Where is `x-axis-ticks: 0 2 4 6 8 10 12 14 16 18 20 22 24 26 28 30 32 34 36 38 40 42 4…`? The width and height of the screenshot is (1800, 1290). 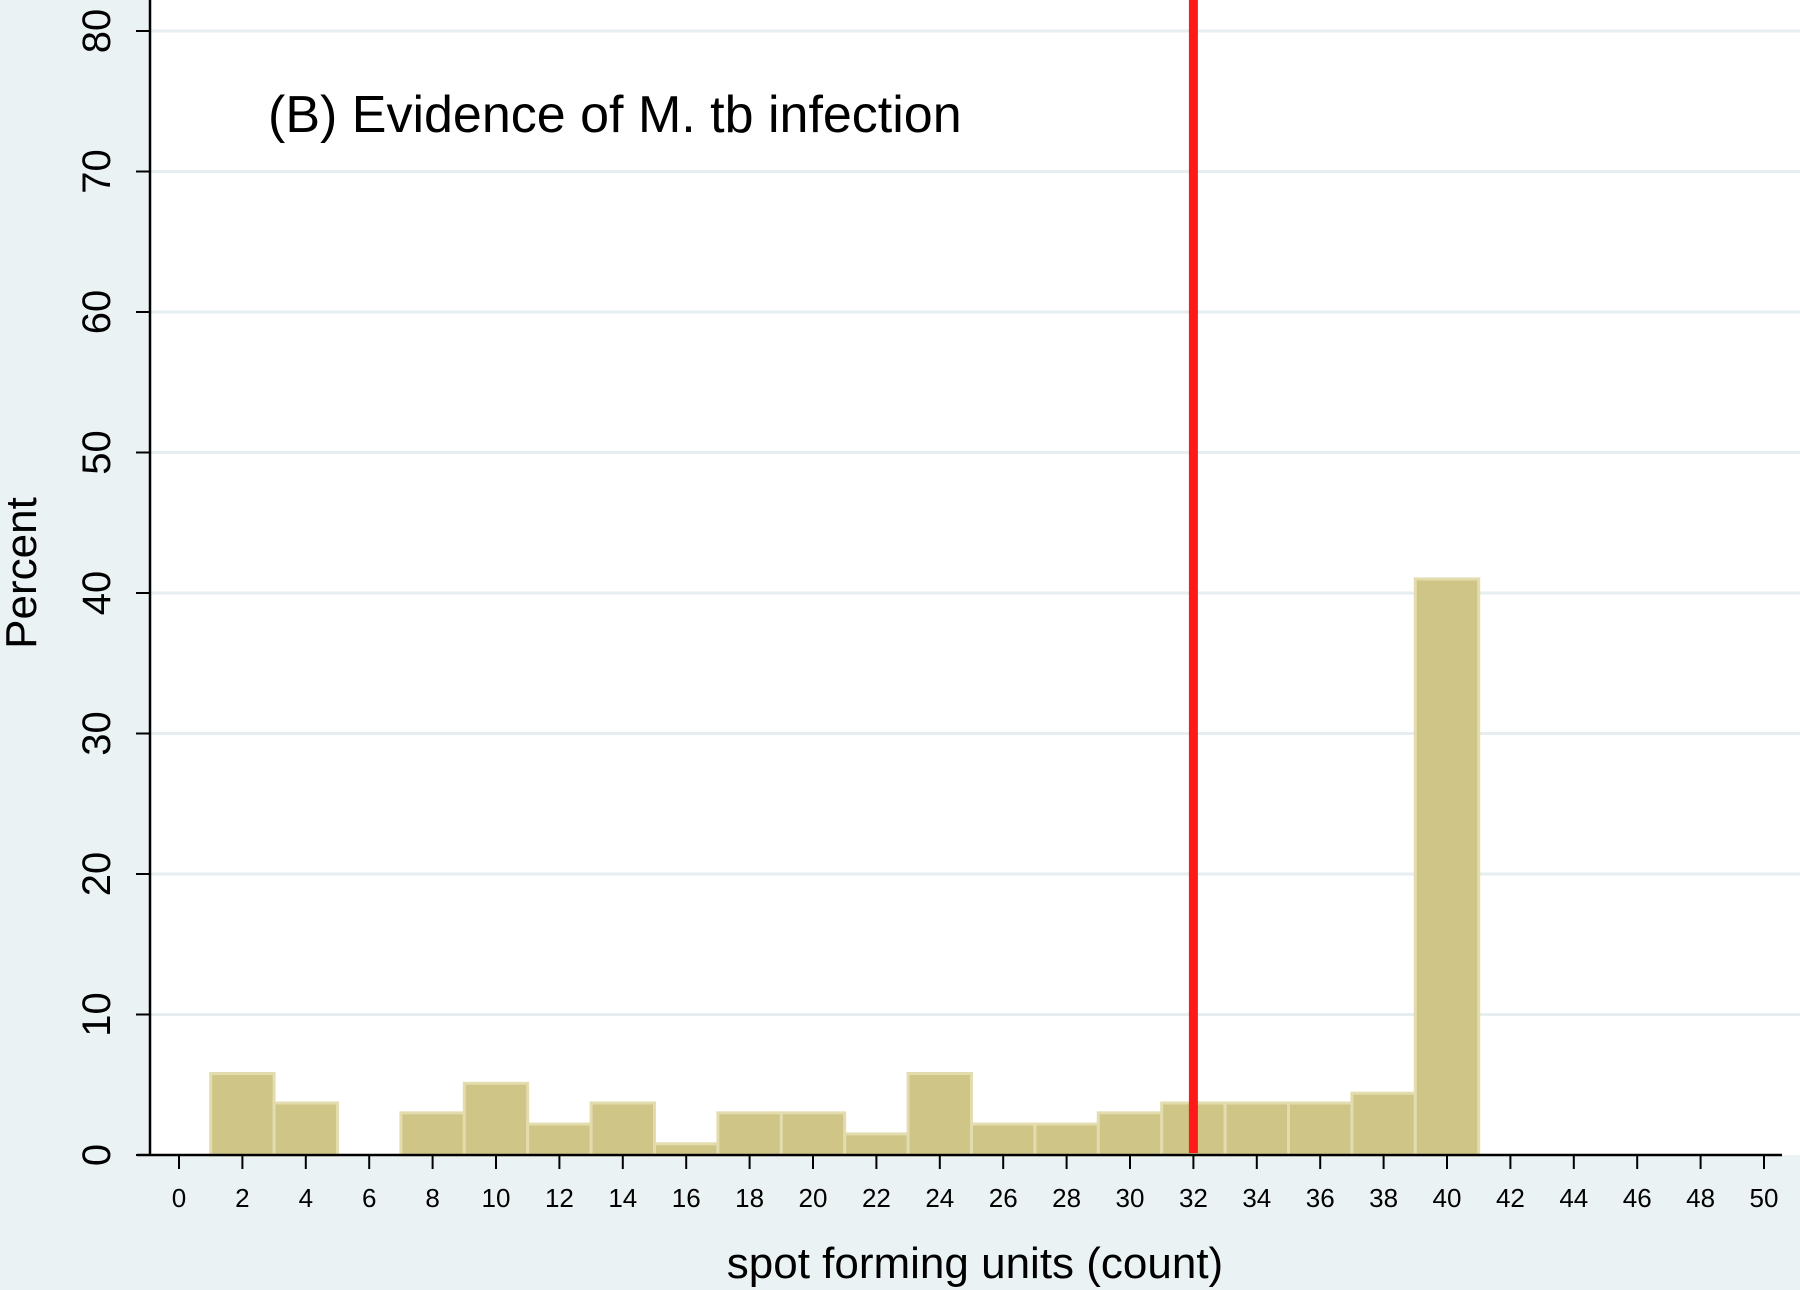
x-axis-ticks: 0 2 4 6 8 10 12 14 16 18 20 22 24 26 28 30 32 34 36 38 40 42 4… is located at coordinates (975, 1184).